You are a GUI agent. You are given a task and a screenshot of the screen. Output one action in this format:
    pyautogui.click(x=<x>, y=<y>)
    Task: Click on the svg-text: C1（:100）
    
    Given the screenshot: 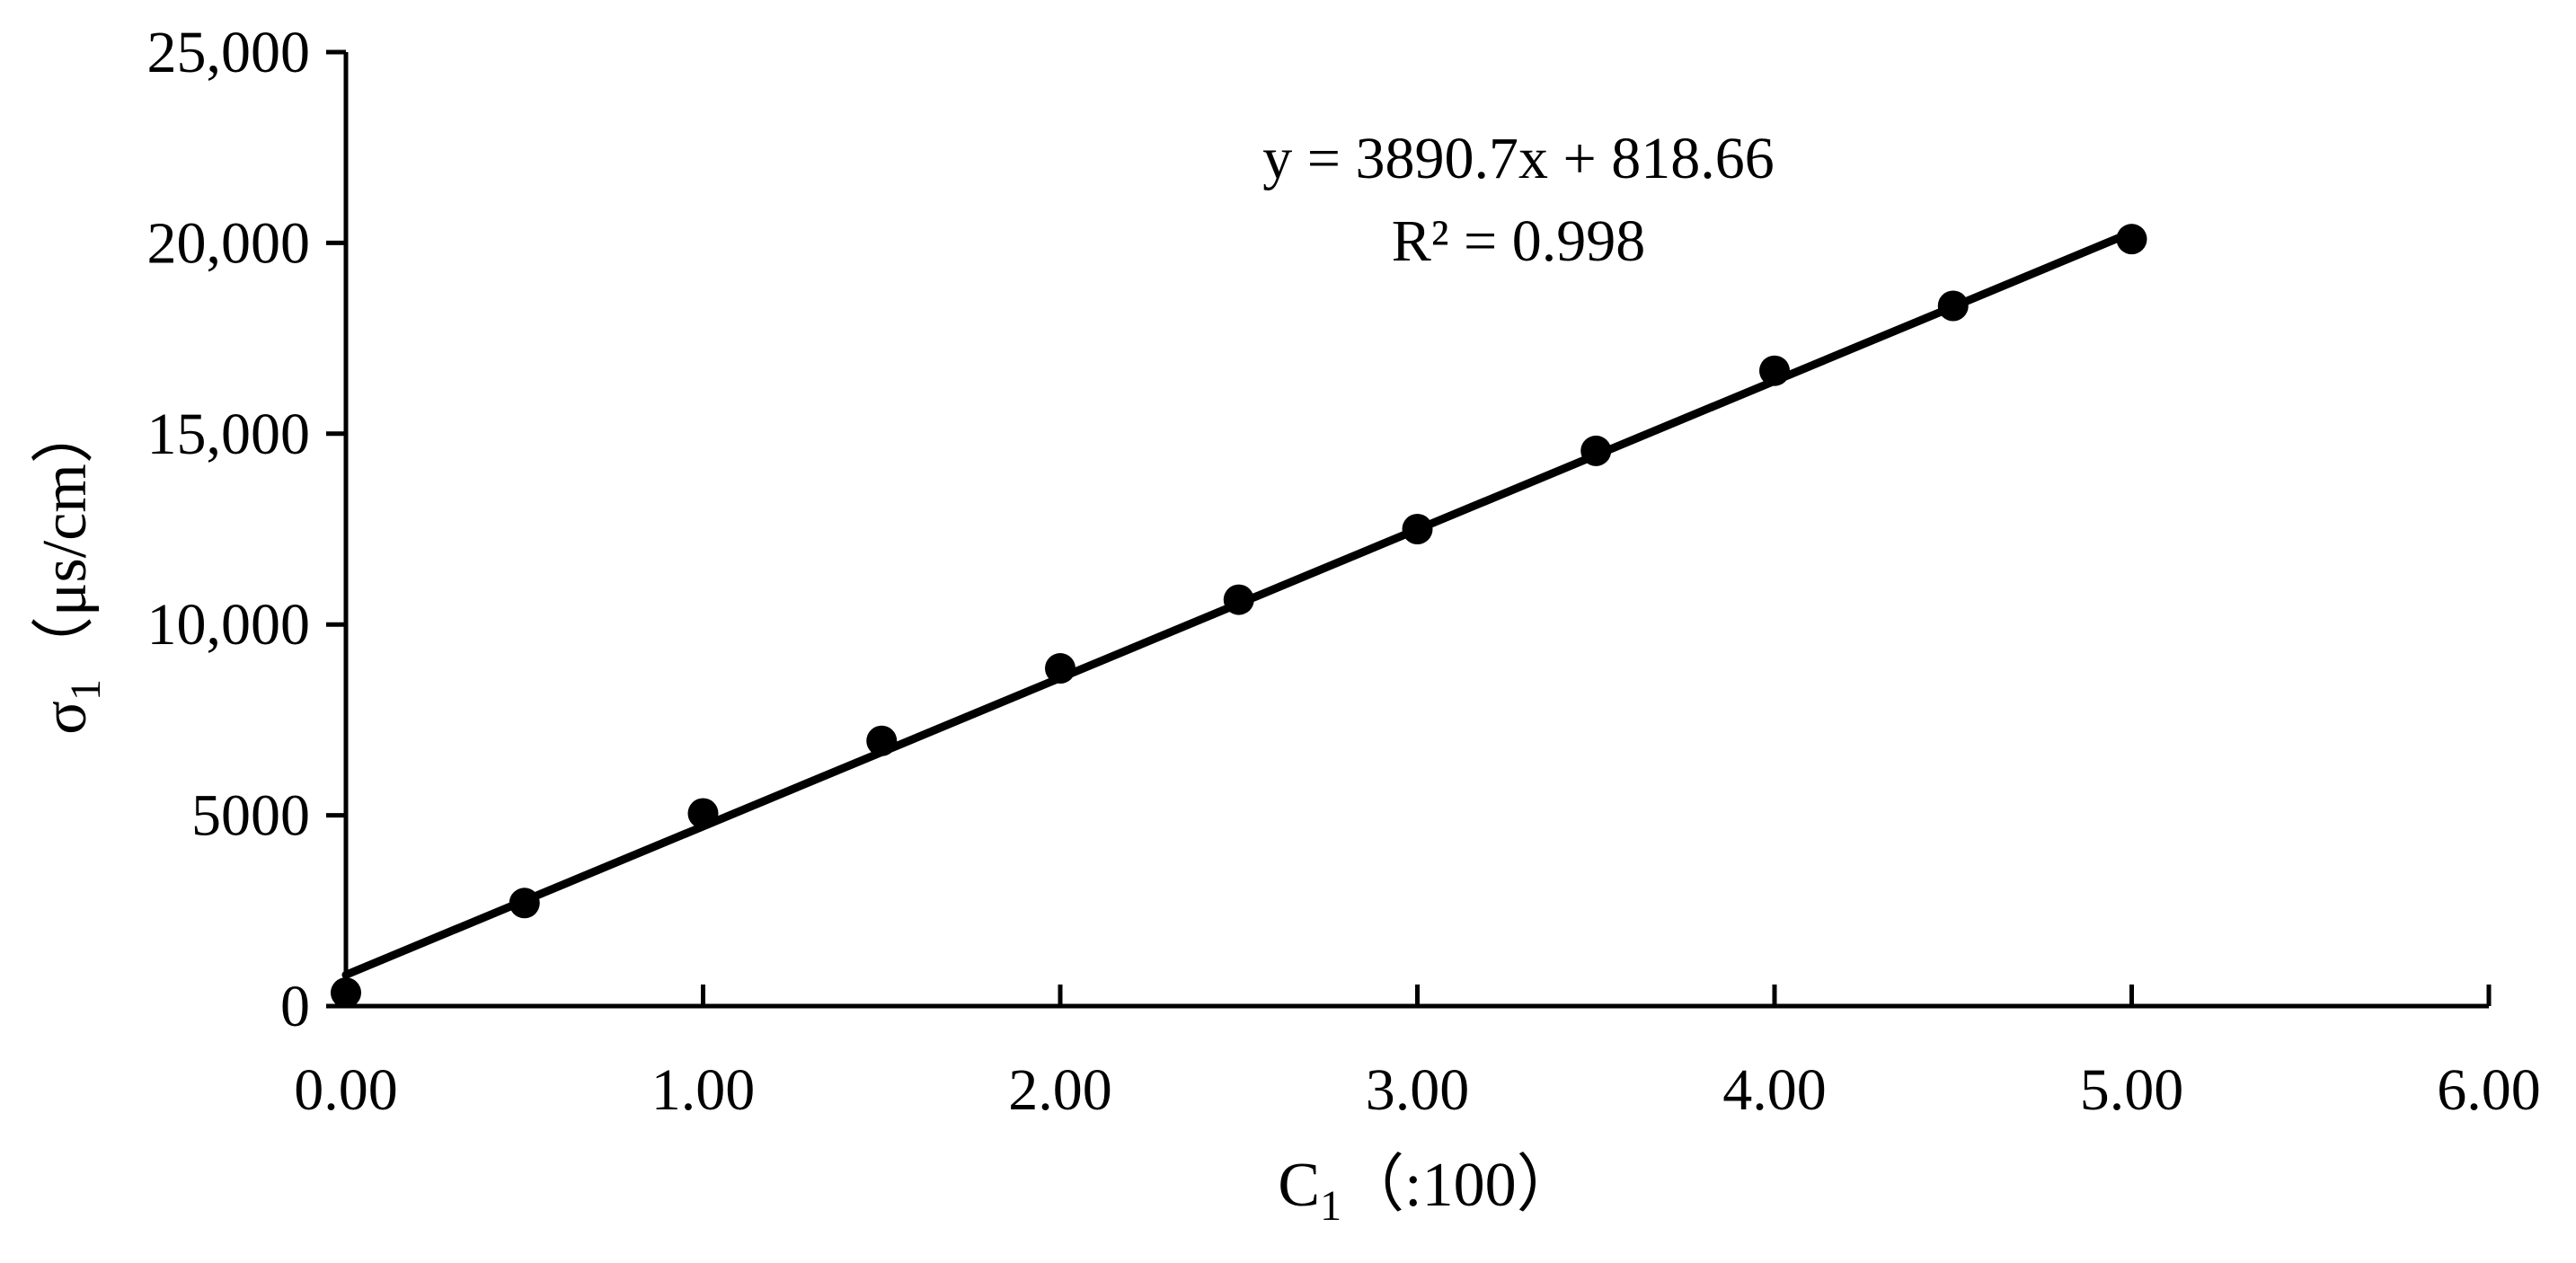 What is the action you would take?
    pyautogui.click(x=1428, y=1190)
    